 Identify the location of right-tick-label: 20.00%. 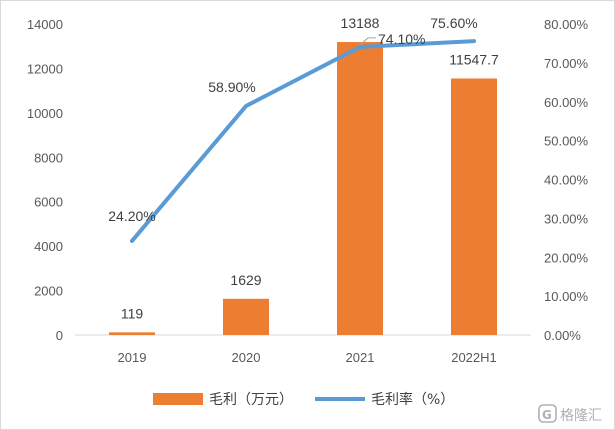
(566, 257).